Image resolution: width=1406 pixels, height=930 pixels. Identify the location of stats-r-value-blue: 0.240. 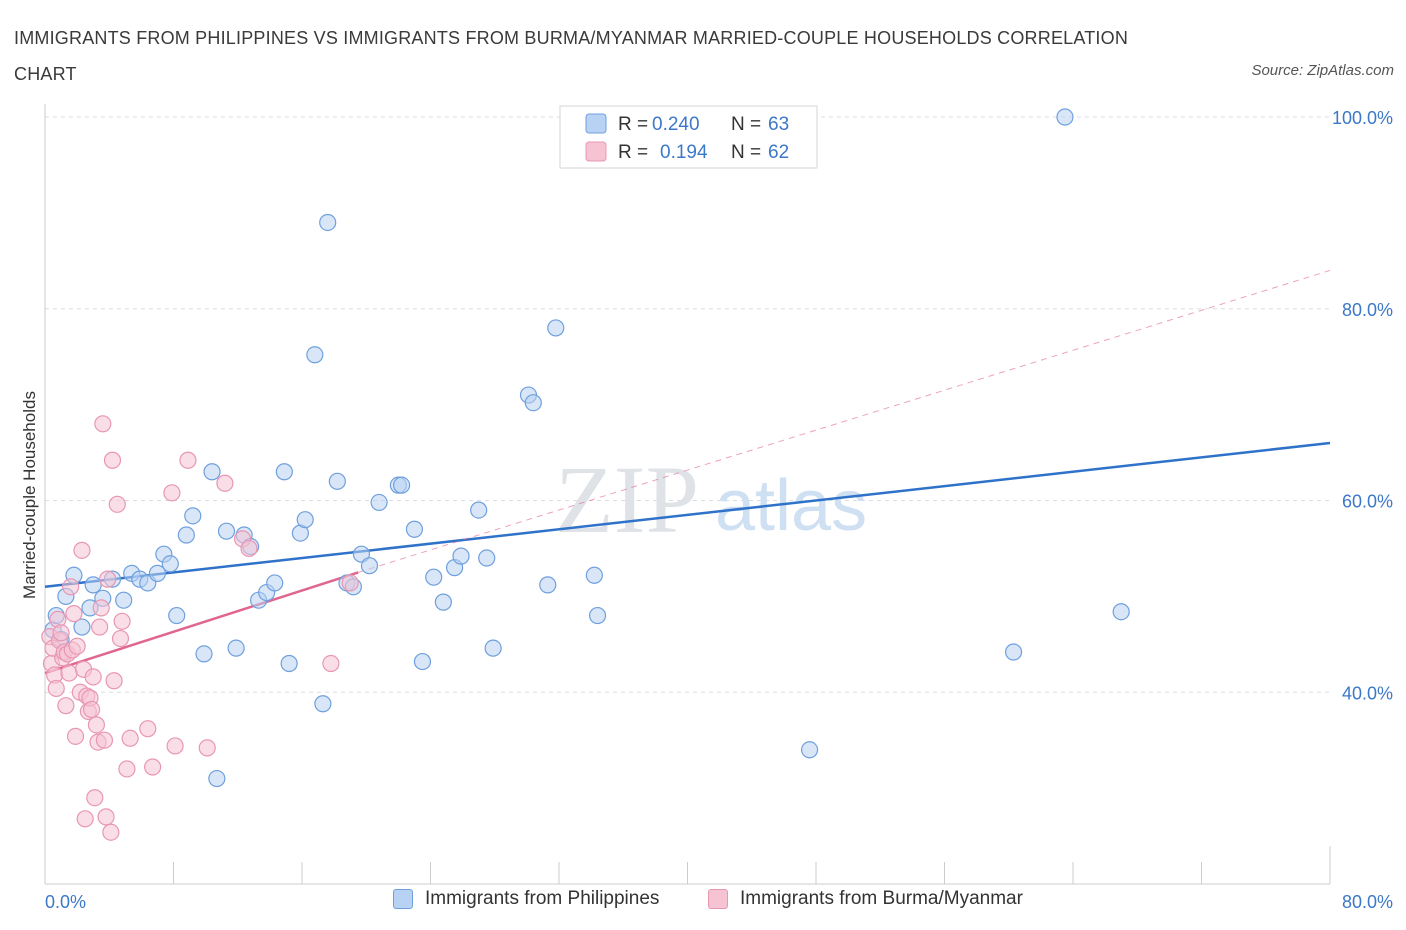
(676, 124).